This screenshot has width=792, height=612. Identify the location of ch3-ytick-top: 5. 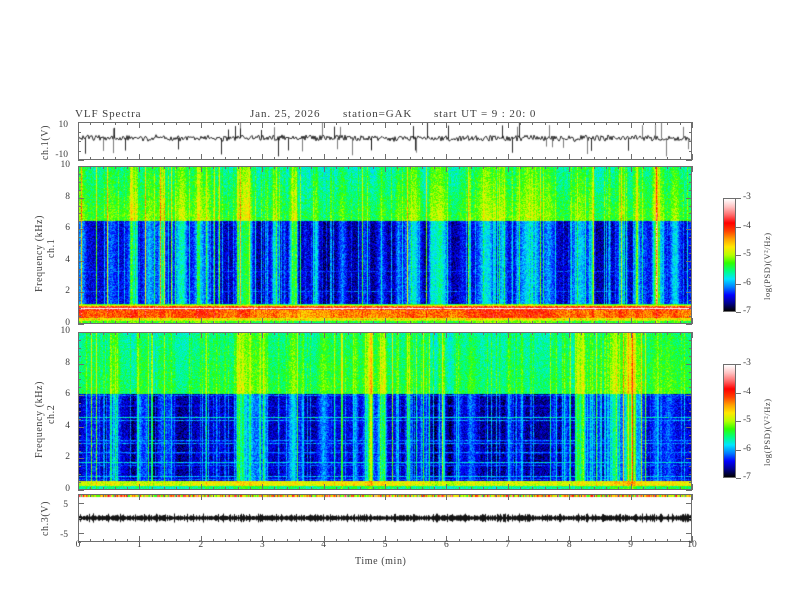
(65, 505).